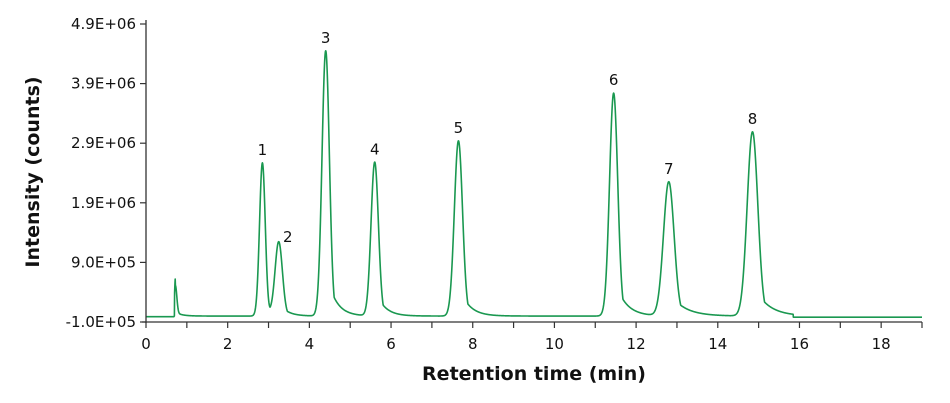  Describe the element at coordinates (146, 344) in the screenshot. I see `x-tick-label: 0` at that location.